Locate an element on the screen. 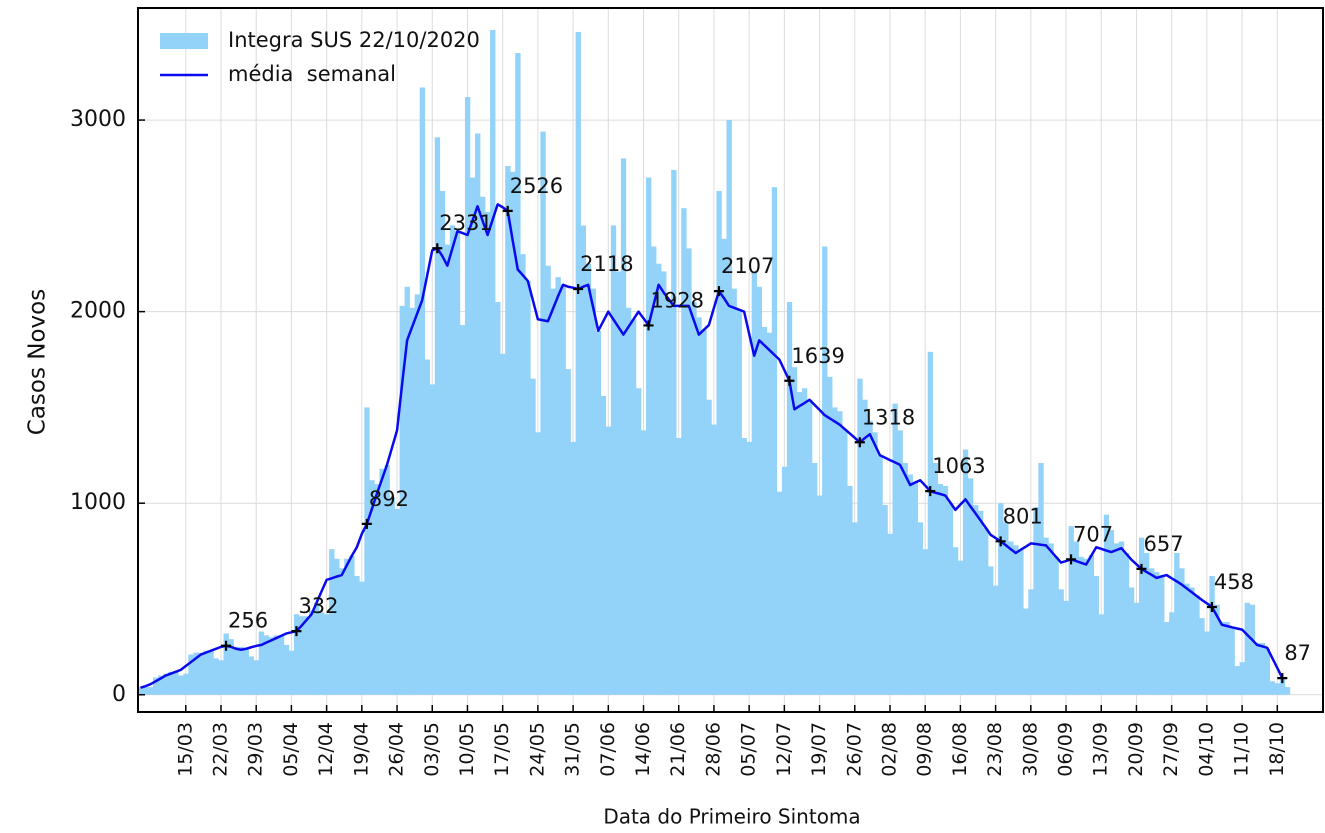  data-label: 256 is located at coordinates (248, 621).